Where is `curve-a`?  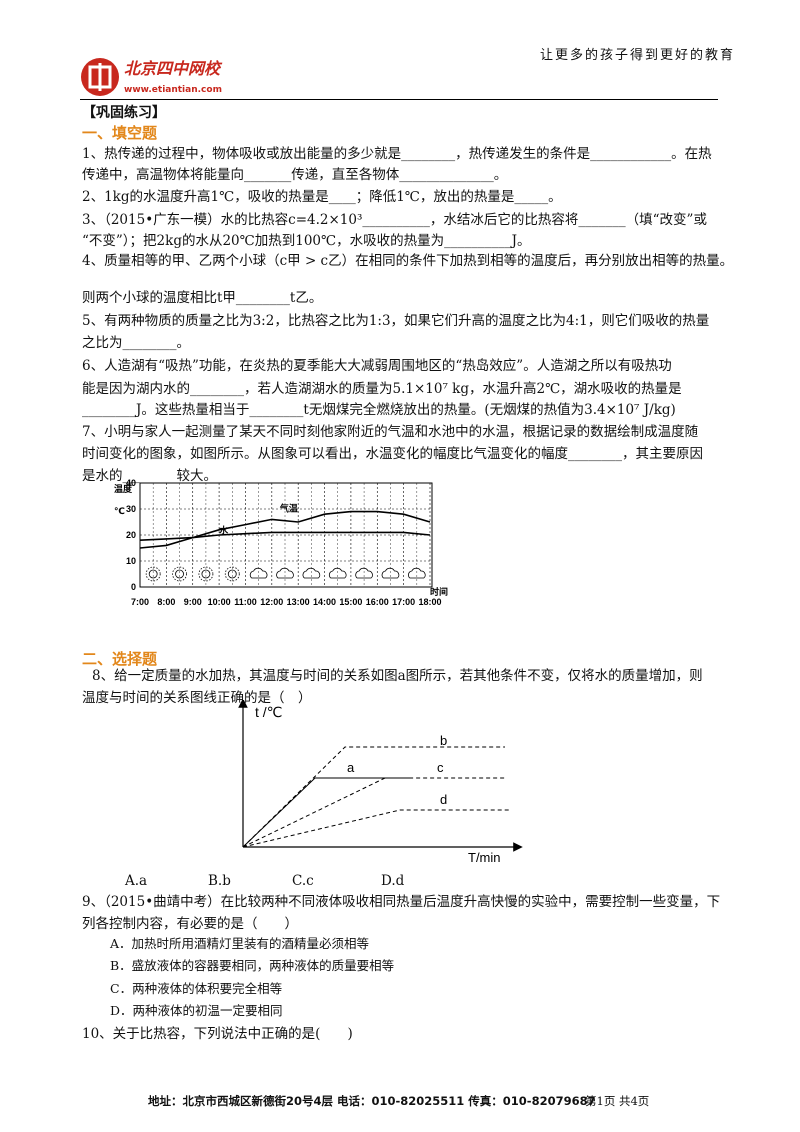 curve-a is located at coordinates (326, 812).